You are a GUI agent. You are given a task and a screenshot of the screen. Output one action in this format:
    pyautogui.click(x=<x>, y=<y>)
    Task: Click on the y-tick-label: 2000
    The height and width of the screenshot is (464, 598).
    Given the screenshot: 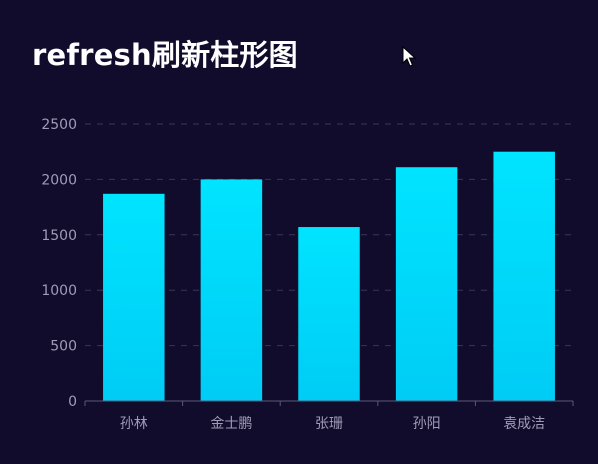 What is the action you would take?
    pyautogui.click(x=59, y=180)
    